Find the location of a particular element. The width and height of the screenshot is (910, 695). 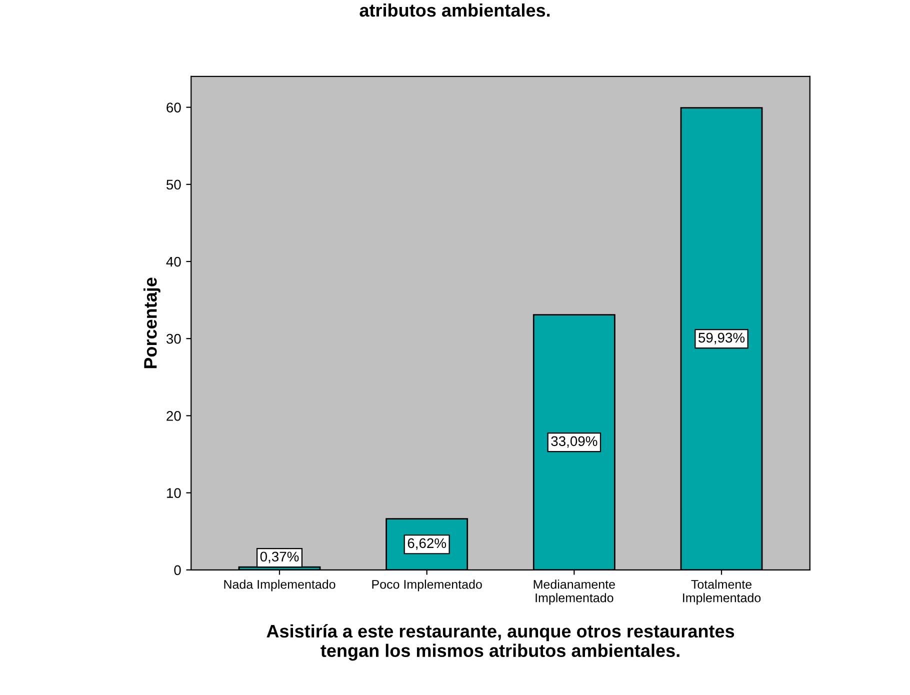

data-label: 59,93% is located at coordinates (721, 338).